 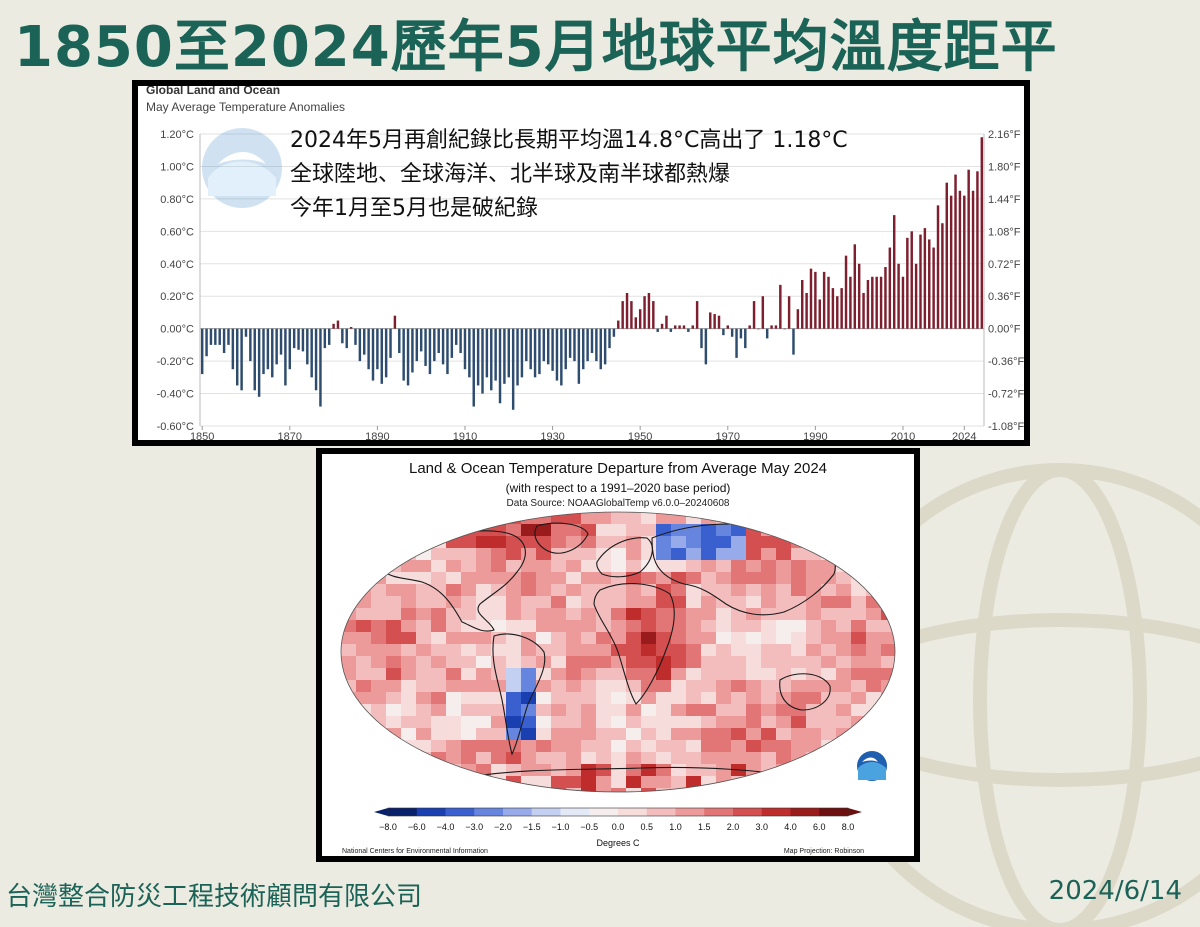 I want to click on y-tick-label-left: 0.20°C, so click(x=177, y=297).